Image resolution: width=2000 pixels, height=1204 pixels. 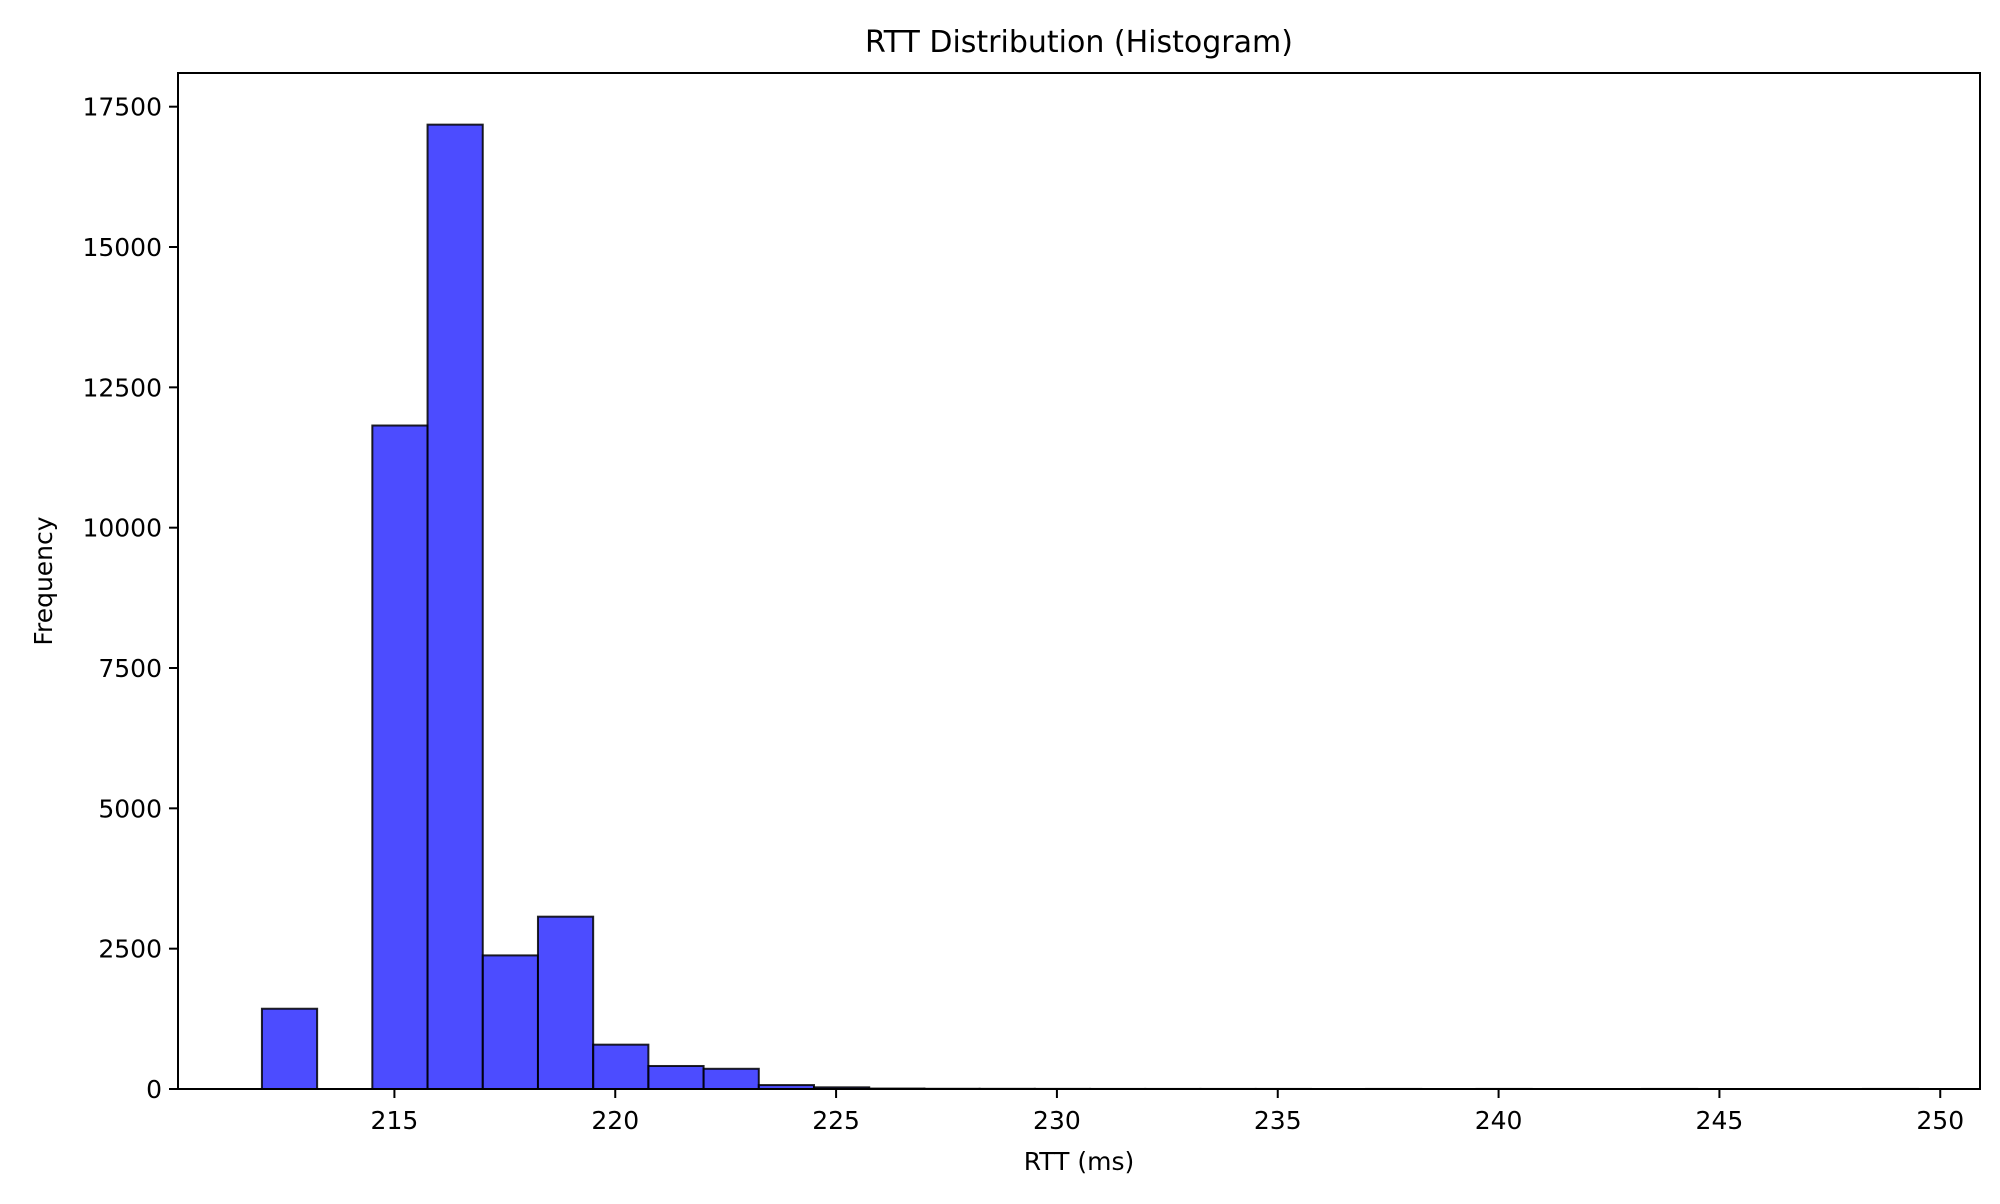 What do you see at coordinates (154, 1089) in the screenshot?
I see `y-tick-label: 0` at bounding box center [154, 1089].